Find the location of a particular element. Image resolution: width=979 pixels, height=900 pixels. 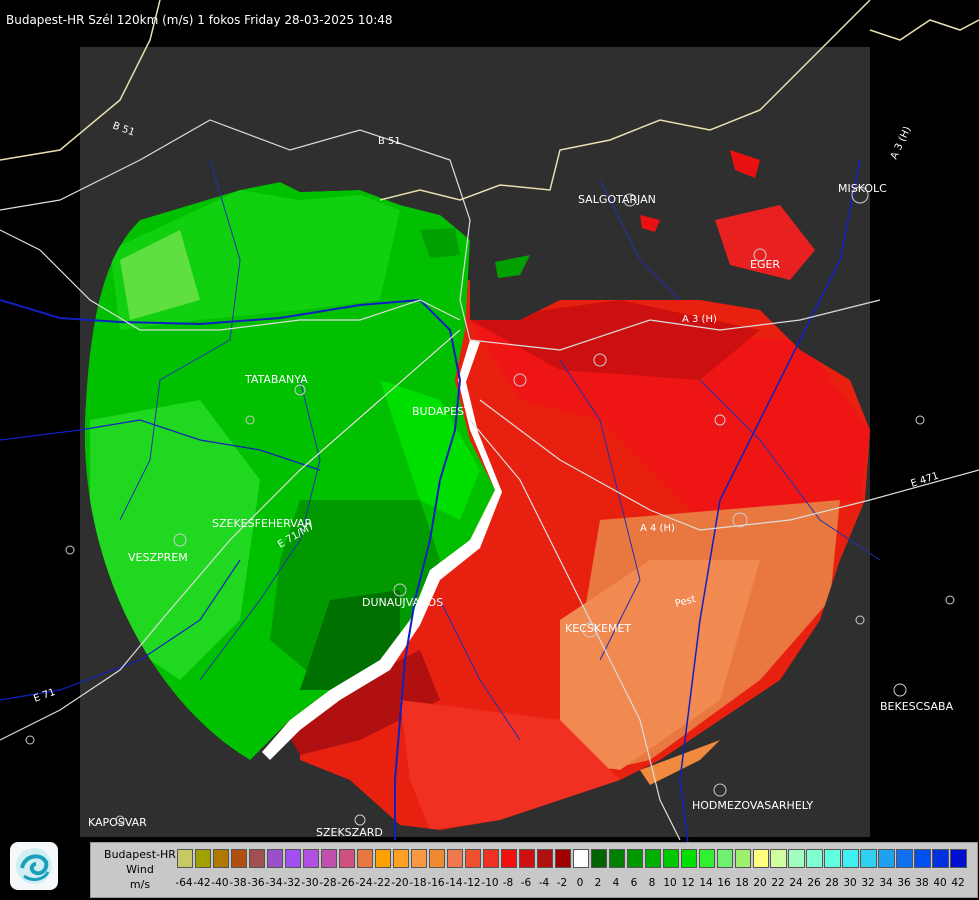

legend-label: -64 is located at coordinates (184, 883).